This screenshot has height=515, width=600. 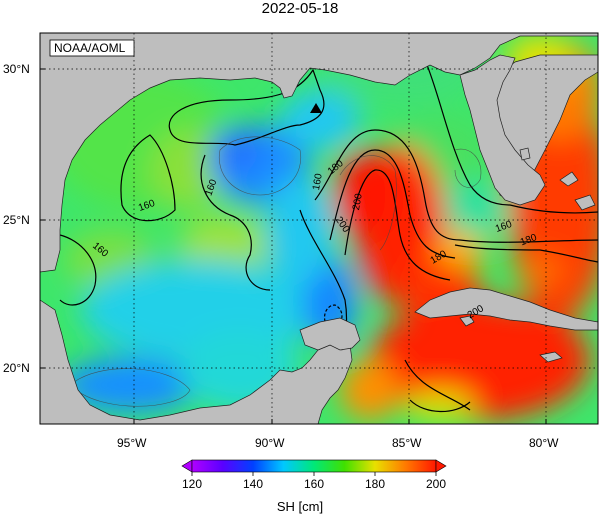 What do you see at coordinates (192, 484) in the screenshot?
I see `colorbar-tick-label: 120` at bounding box center [192, 484].